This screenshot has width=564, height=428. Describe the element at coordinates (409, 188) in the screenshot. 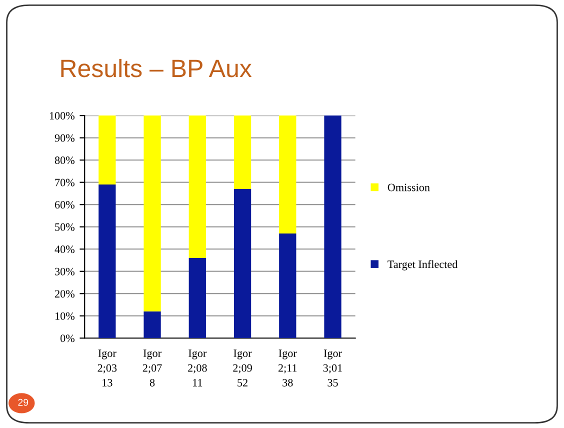

I see `legend-label: Omission` at that location.